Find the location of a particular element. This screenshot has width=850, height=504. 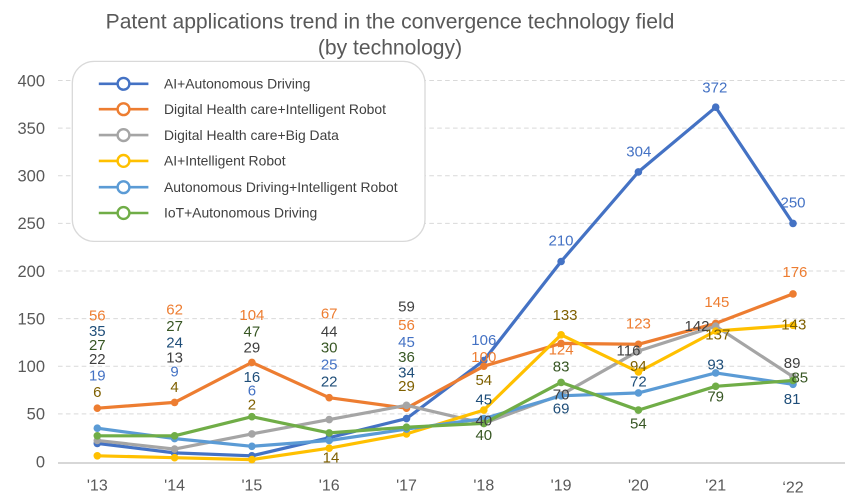

svg-text: 81 is located at coordinates (792, 399).